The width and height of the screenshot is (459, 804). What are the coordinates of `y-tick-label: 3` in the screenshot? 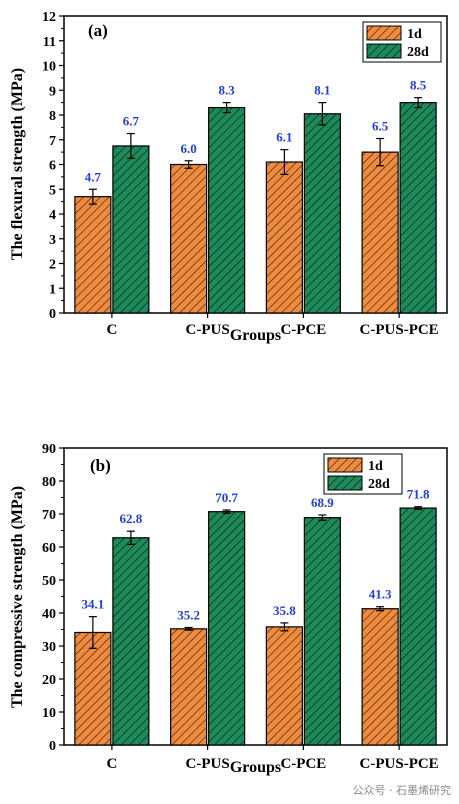 It's located at (52, 240).